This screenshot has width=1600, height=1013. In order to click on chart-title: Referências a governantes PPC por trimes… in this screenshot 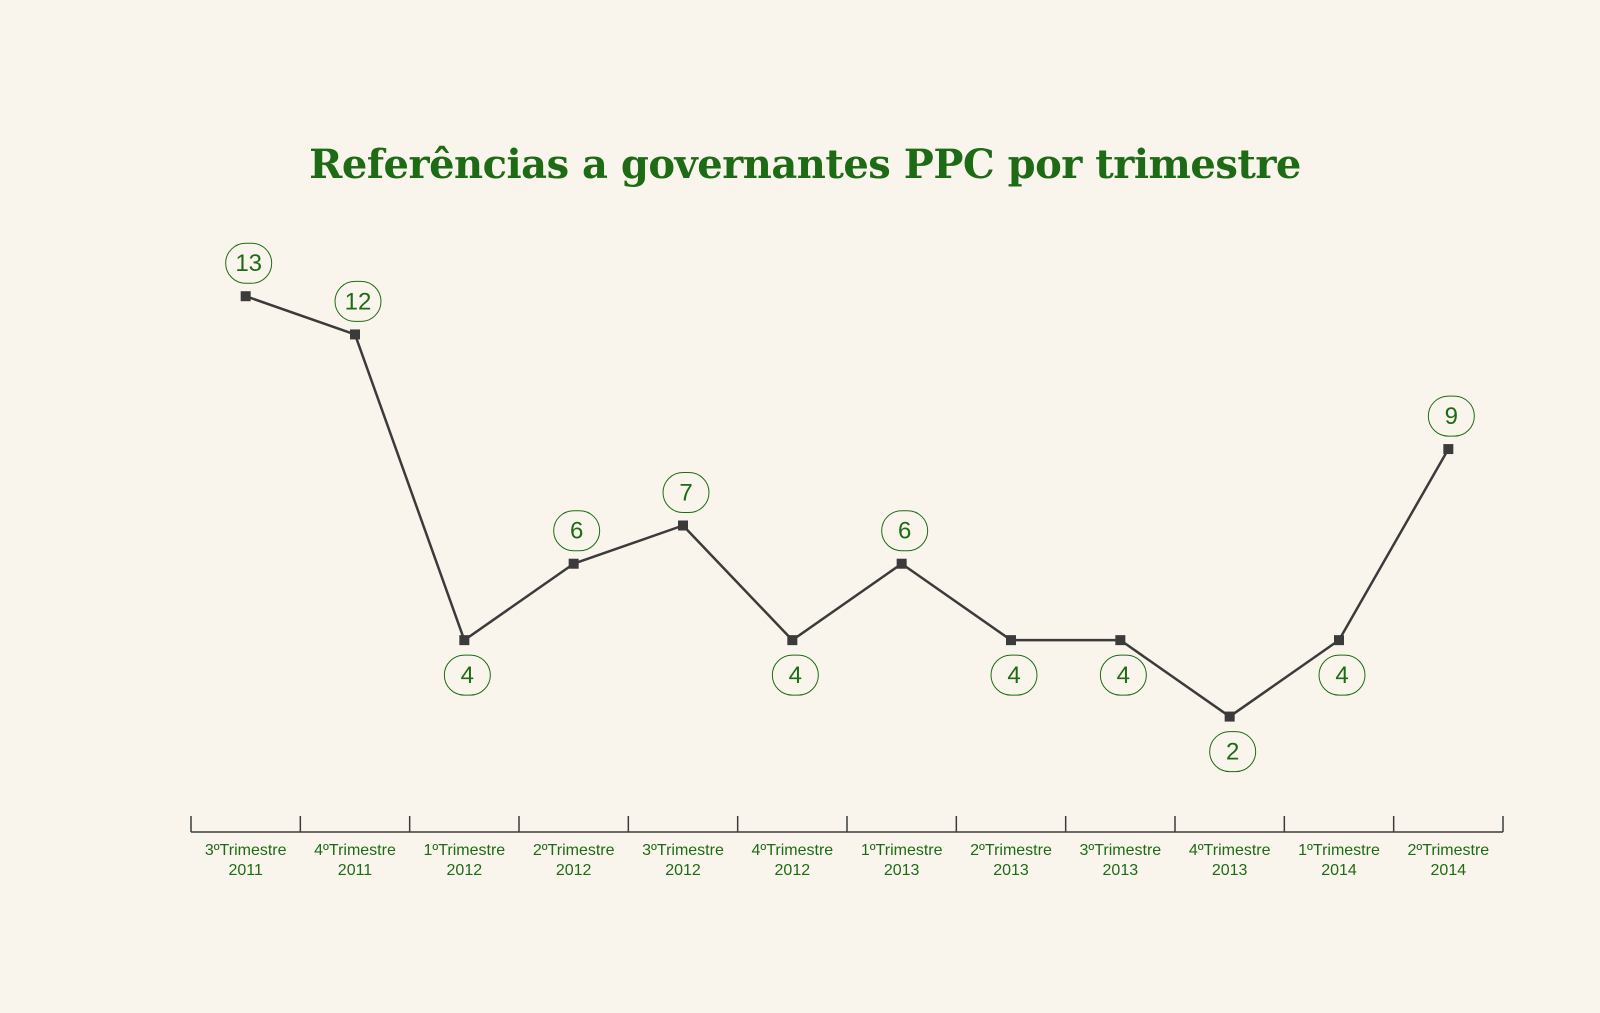, I will do `click(805, 164)`.